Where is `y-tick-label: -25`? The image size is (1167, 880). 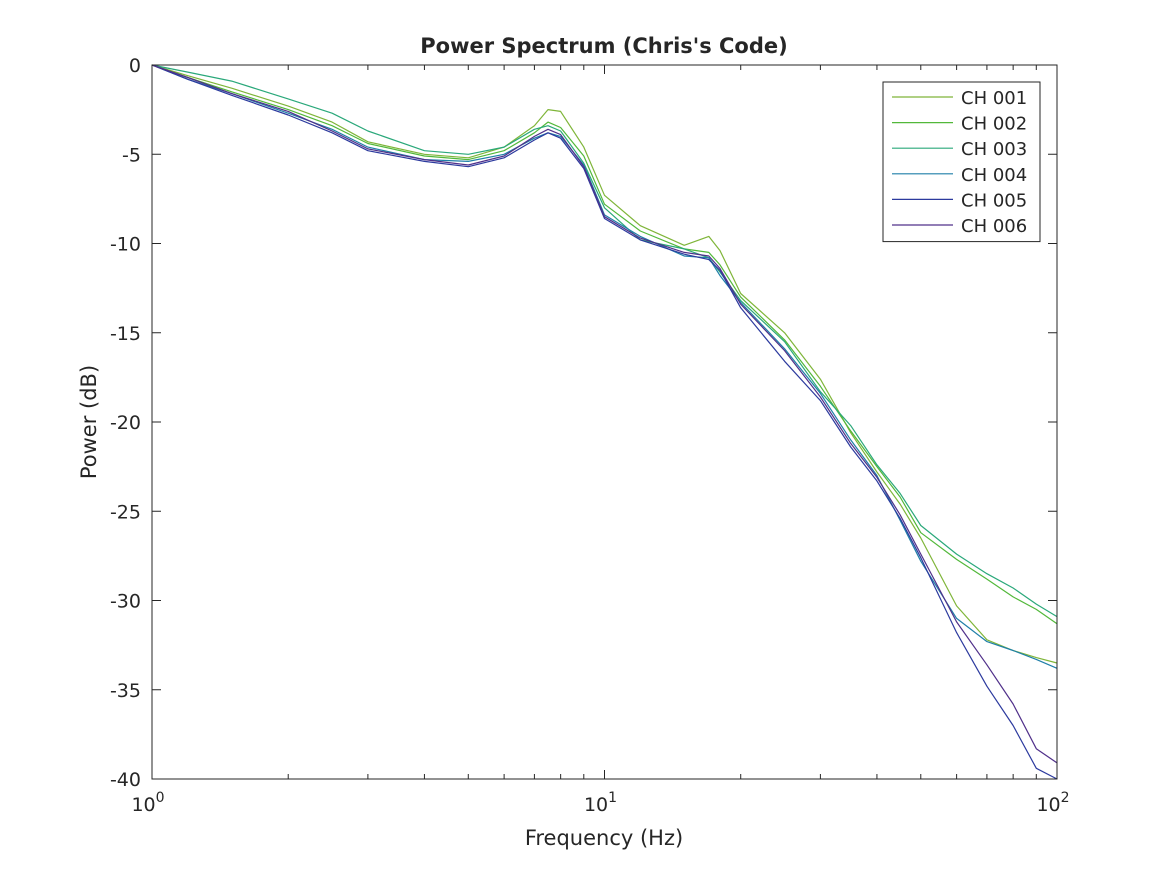
y-tick-label: -25 is located at coordinates (125, 512).